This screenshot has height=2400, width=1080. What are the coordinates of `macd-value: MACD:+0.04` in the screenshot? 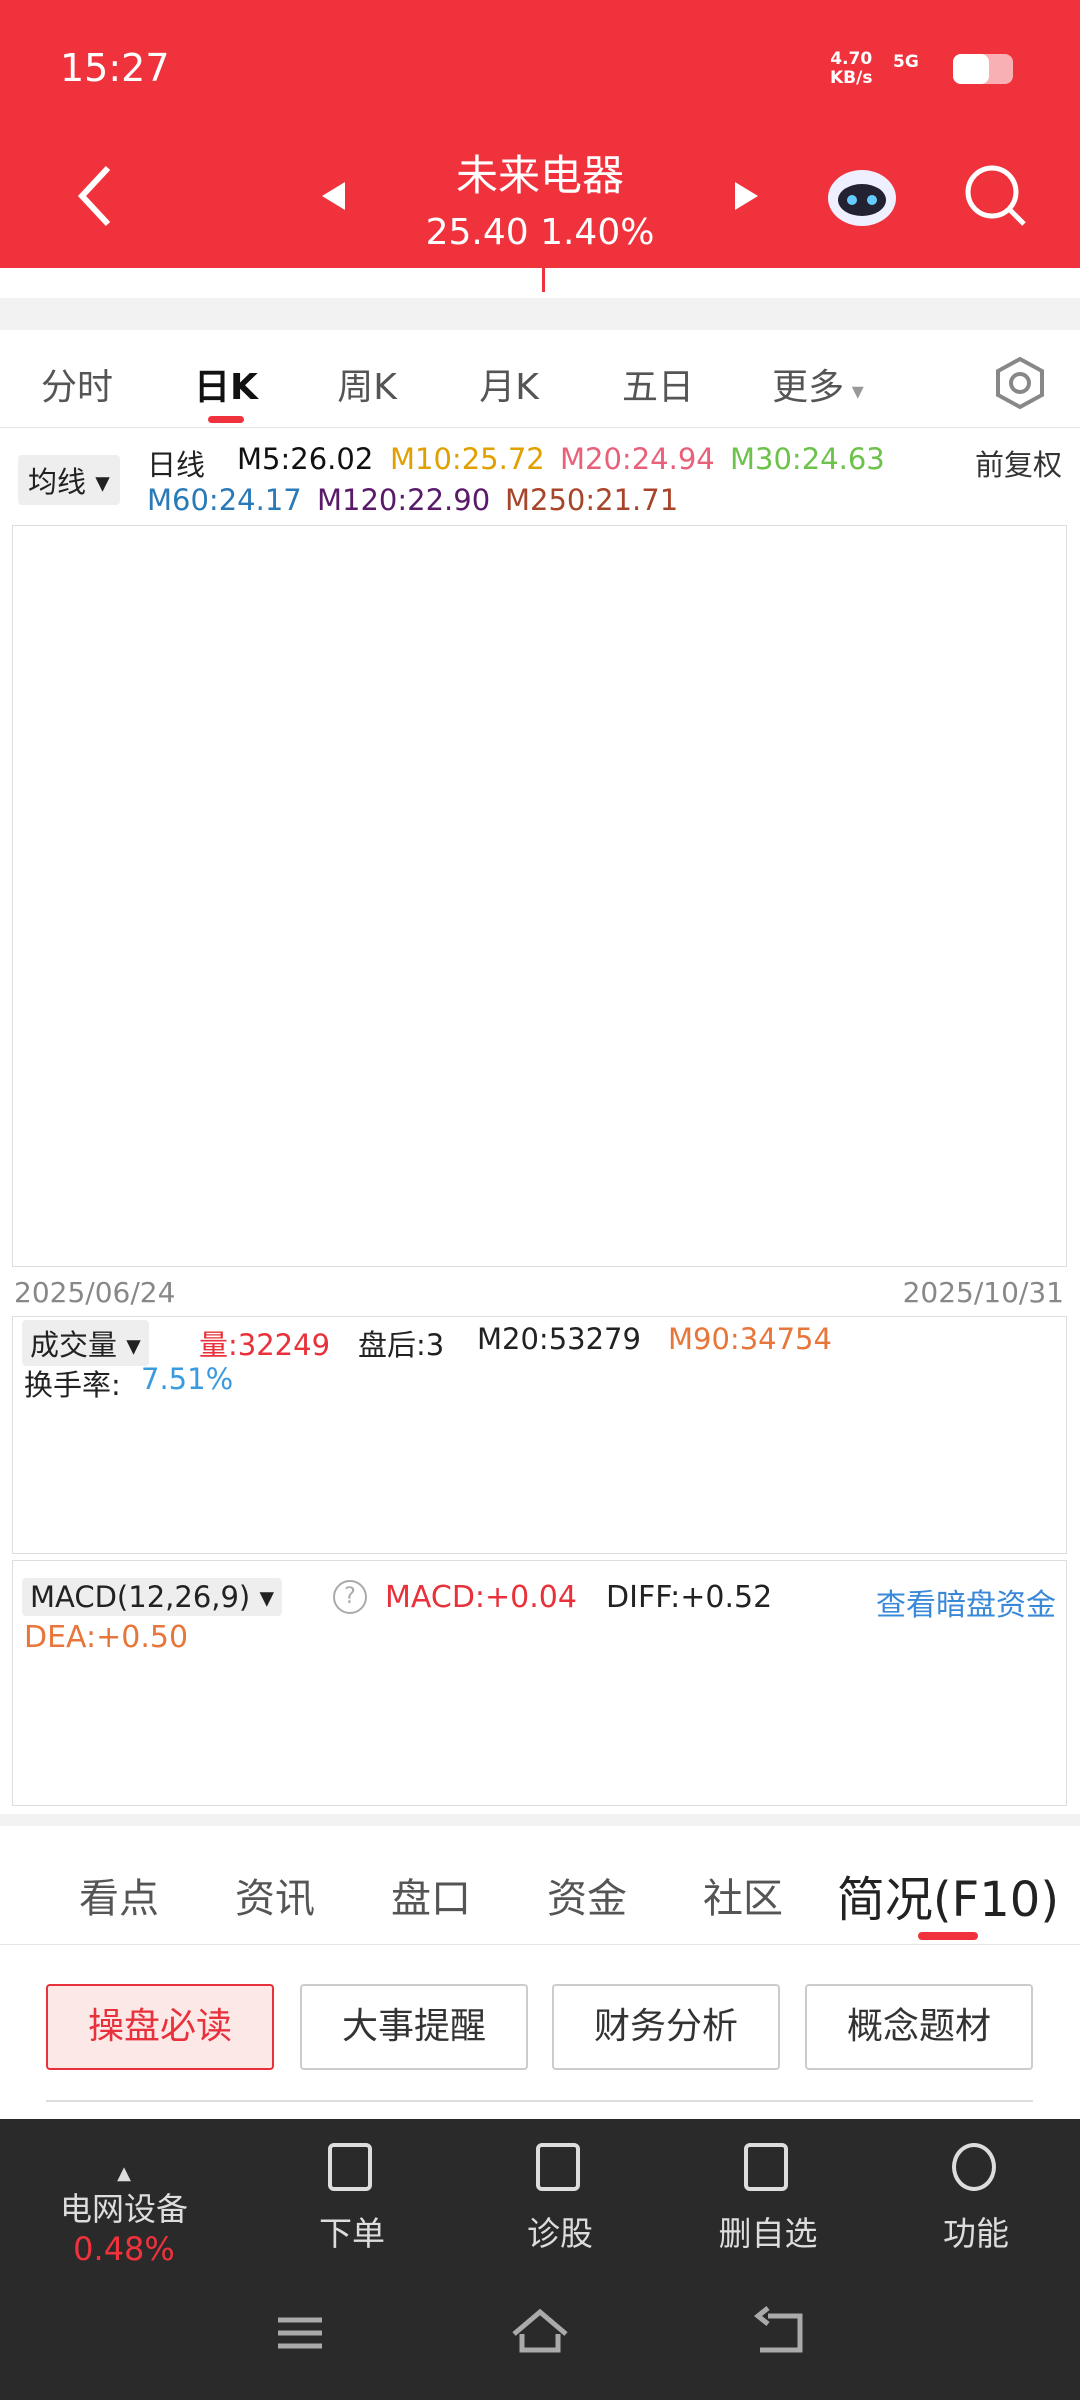 It's located at (481, 1597).